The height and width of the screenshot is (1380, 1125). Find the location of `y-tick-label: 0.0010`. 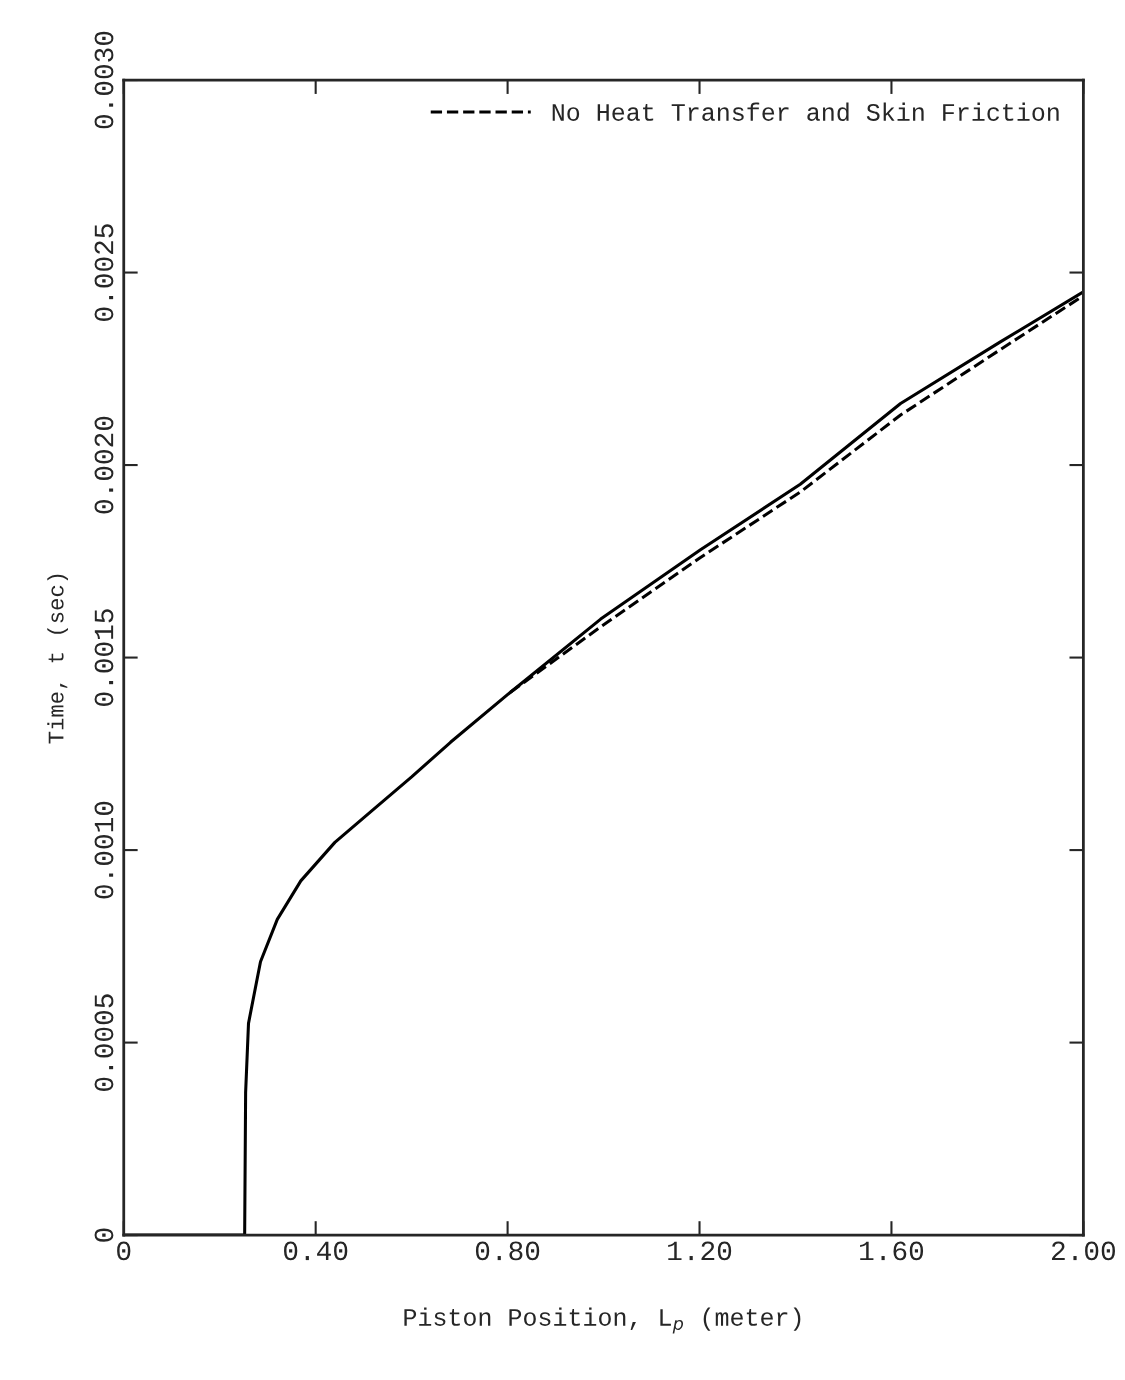

y-tick-label: 0.0010 is located at coordinates (104, 850).